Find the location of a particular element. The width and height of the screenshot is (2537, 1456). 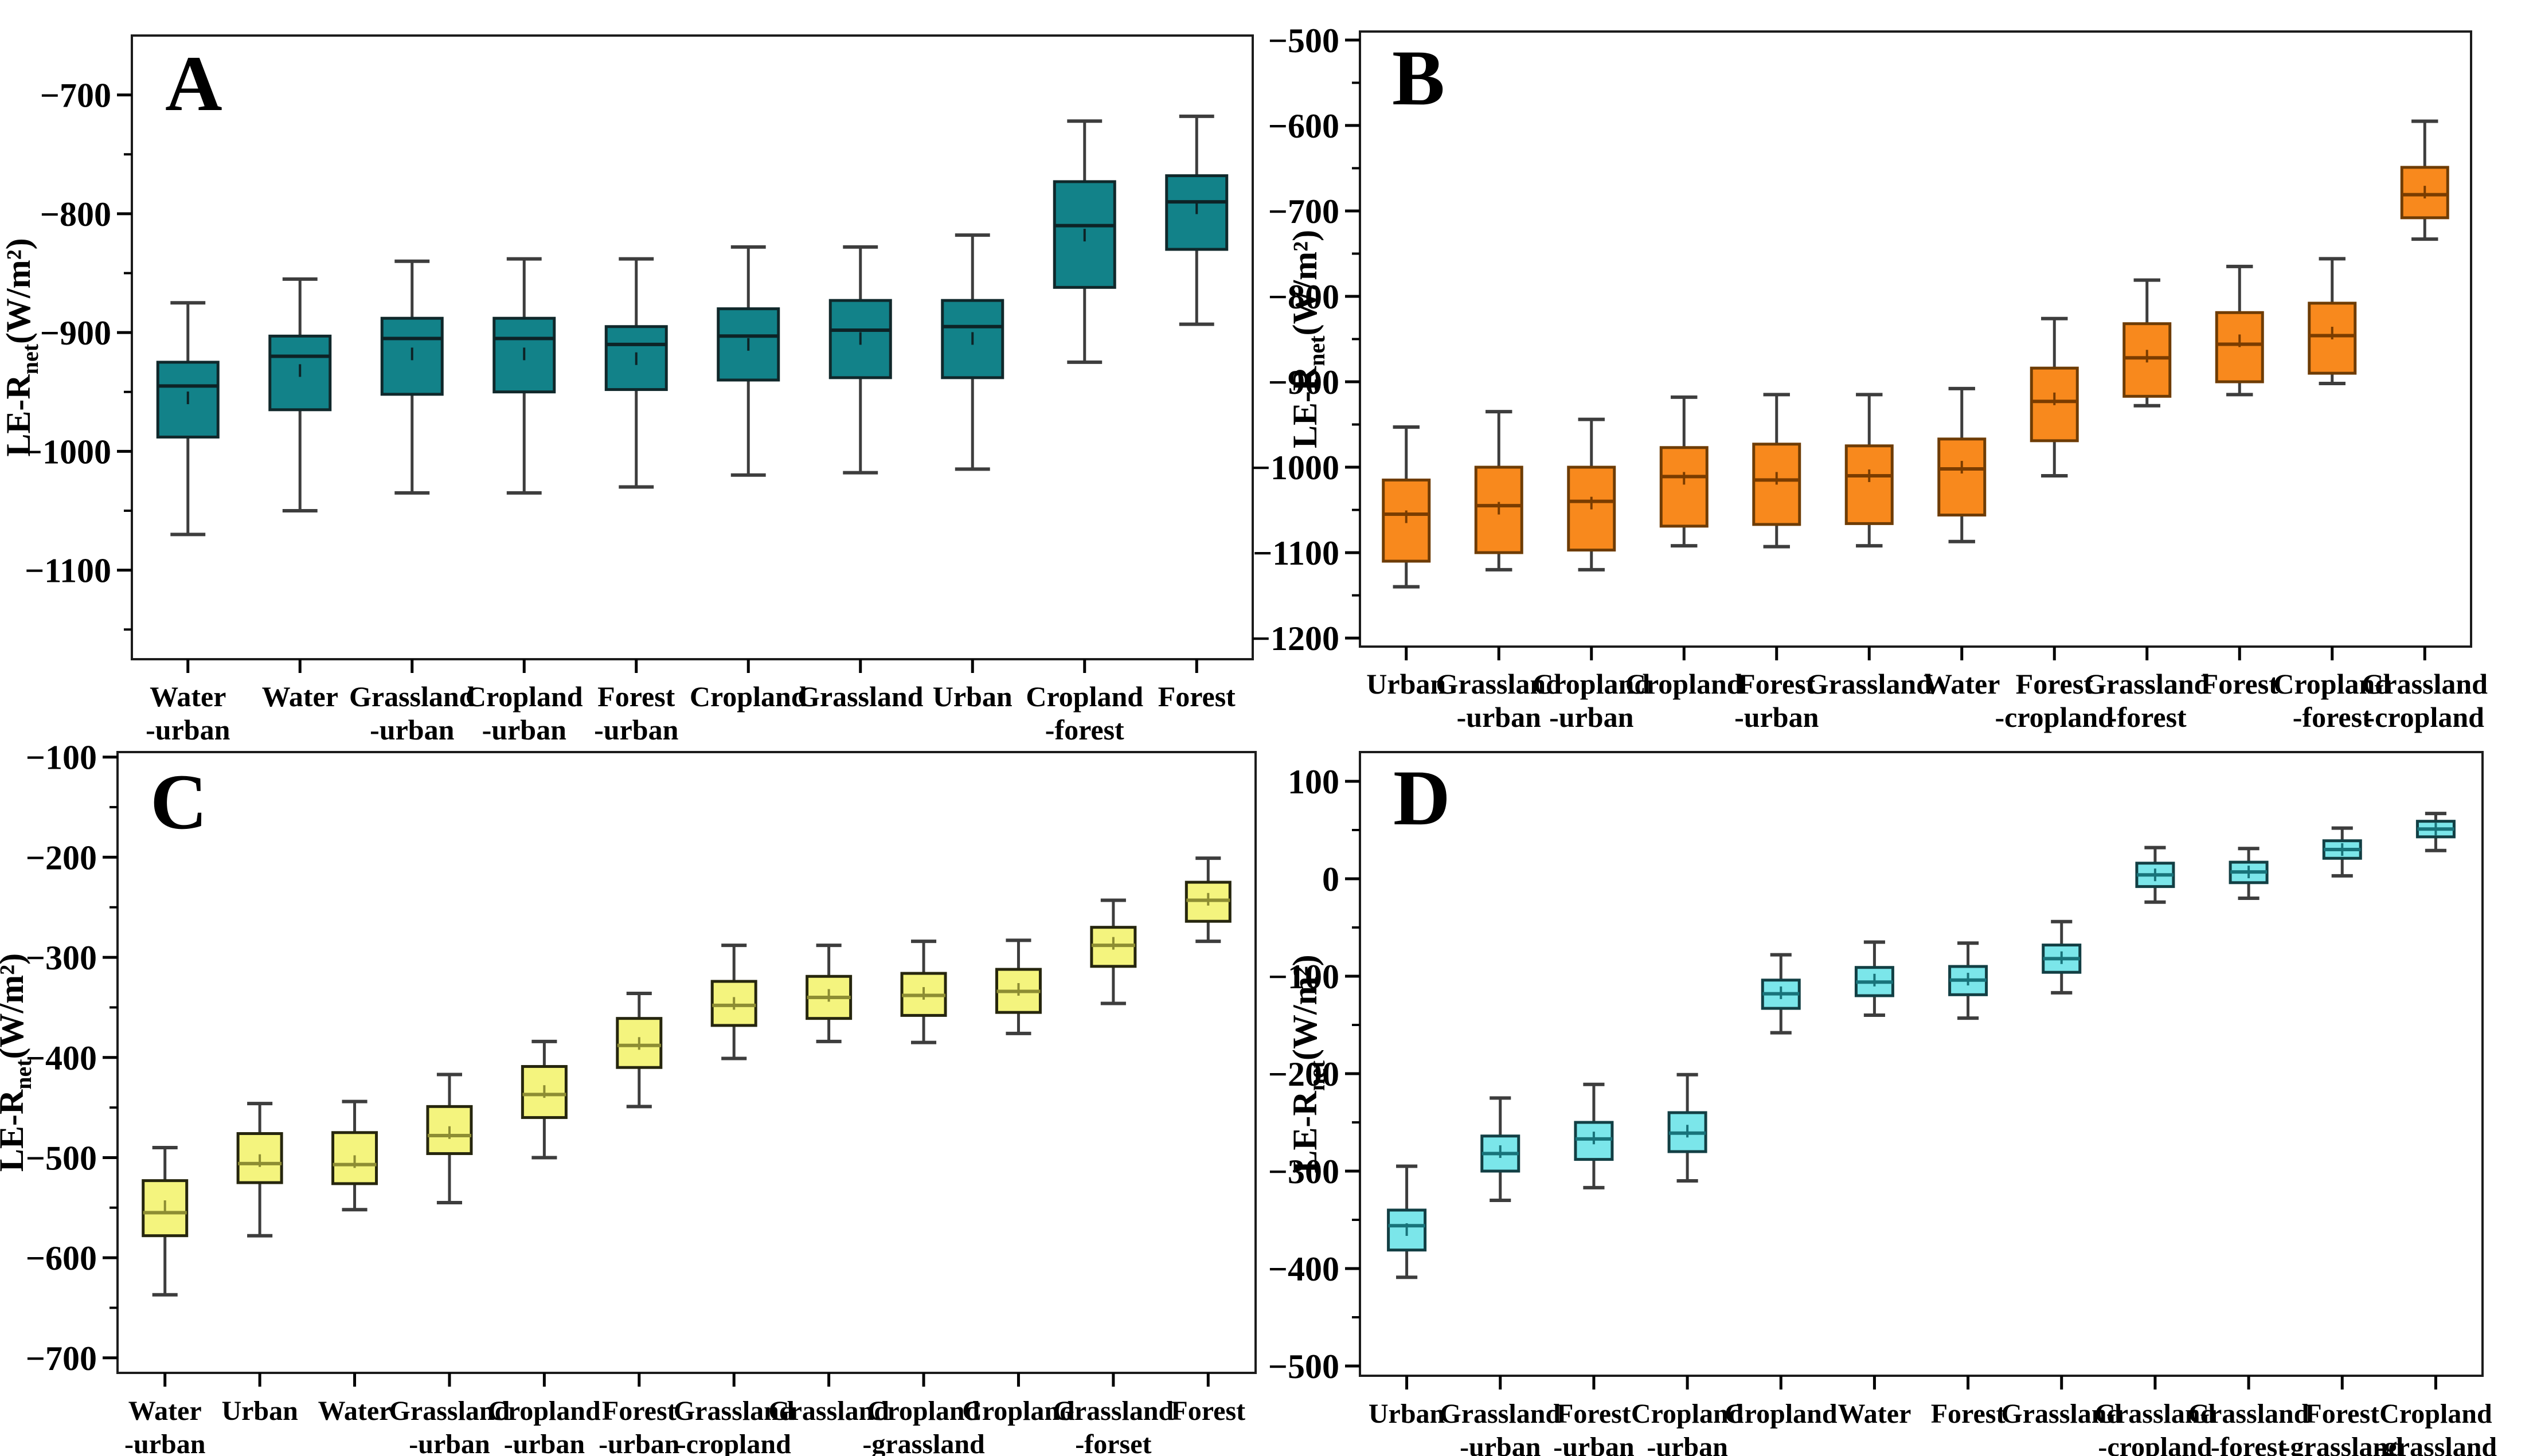

box-plot-A-forest-urban is located at coordinates (636, 373).